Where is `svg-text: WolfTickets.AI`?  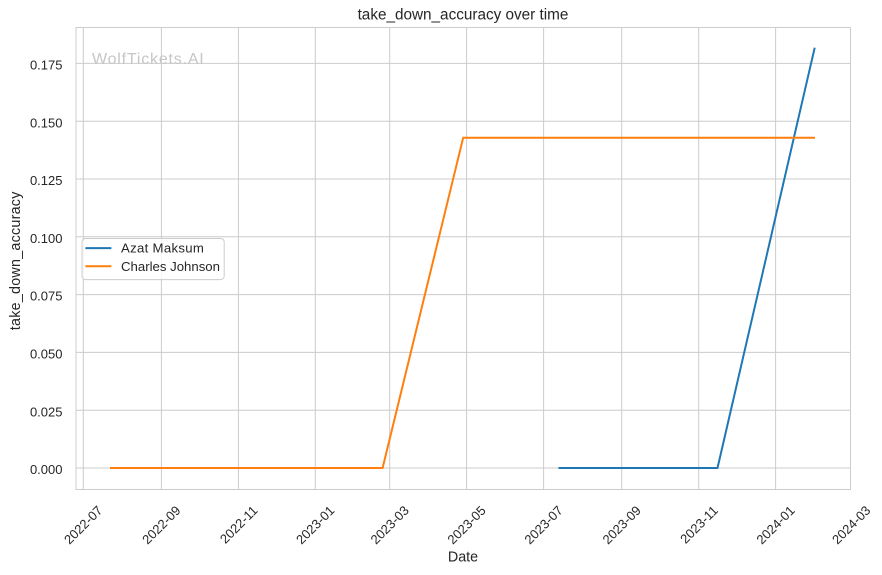
svg-text: WolfTickets.AI is located at coordinates (148, 59).